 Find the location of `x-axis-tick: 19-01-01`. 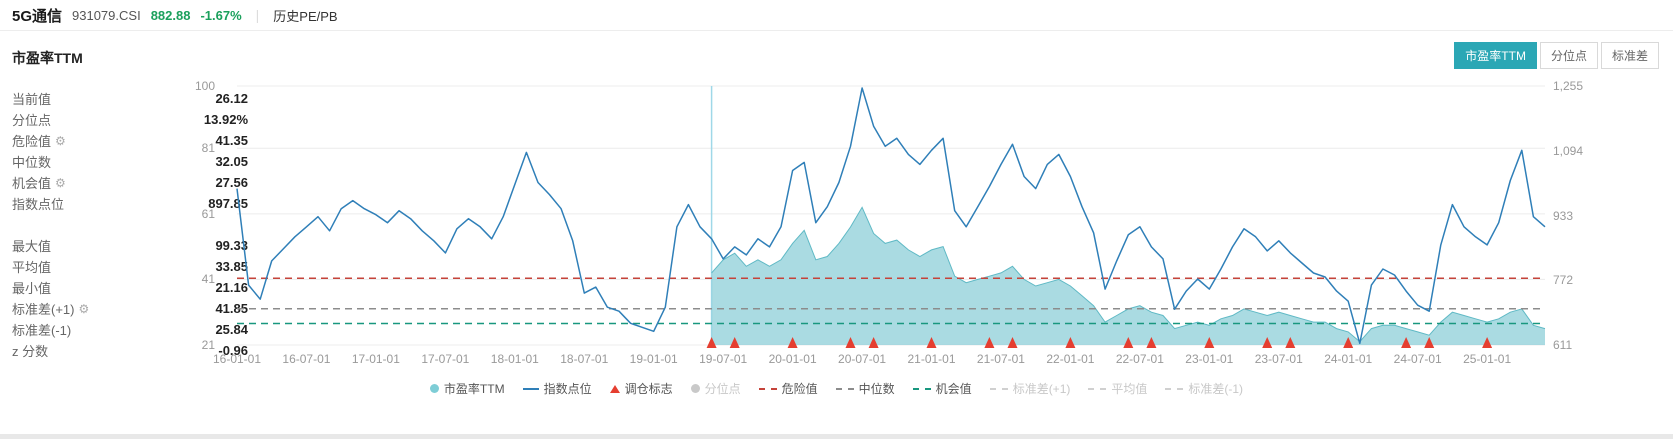

x-axis-tick: 19-01-01 is located at coordinates (653, 359).